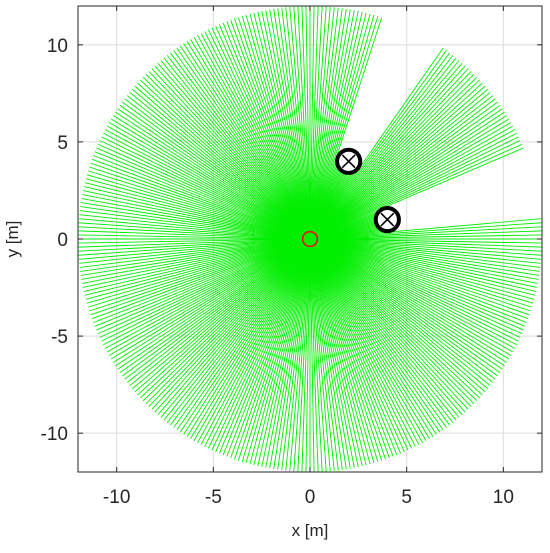 The height and width of the screenshot is (553, 550). I want to click on x-tick-label: 10, so click(503, 497).